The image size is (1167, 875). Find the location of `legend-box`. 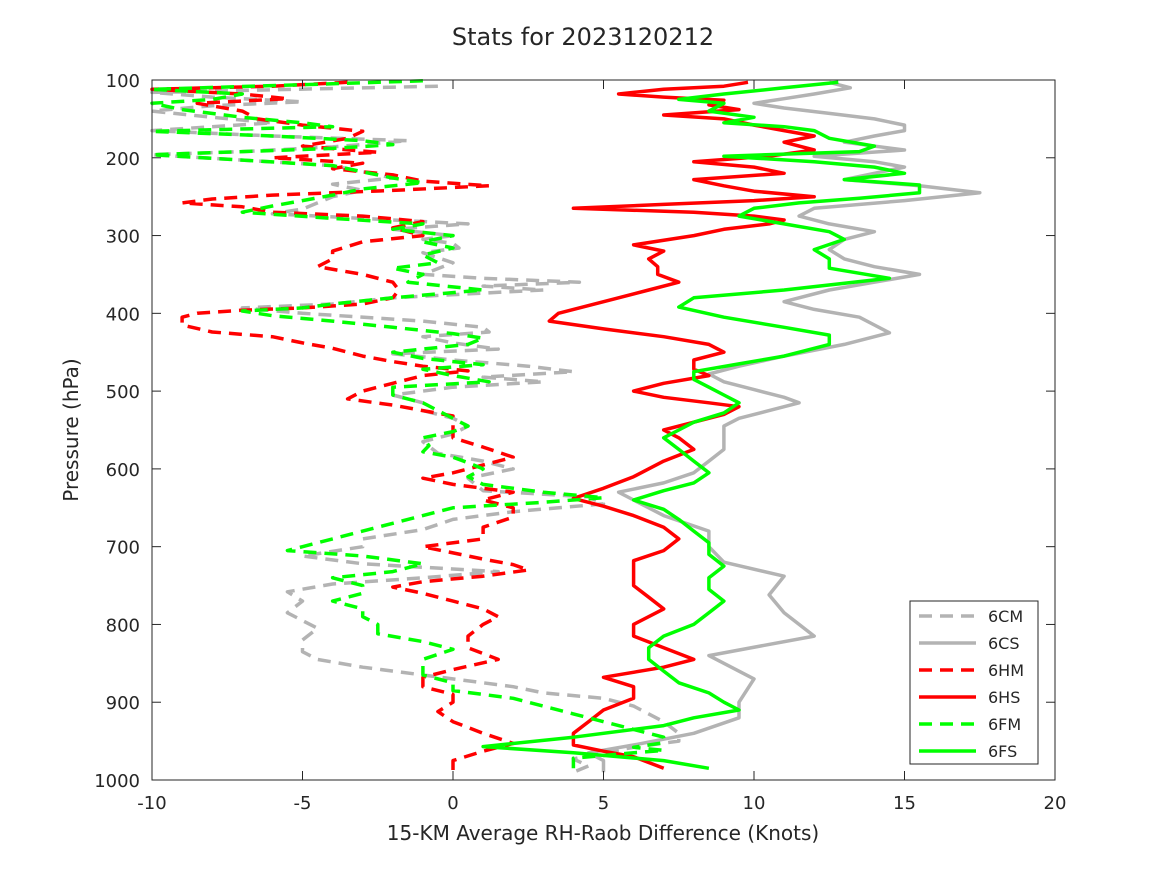

legend-box is located at coordinates (974, 682).